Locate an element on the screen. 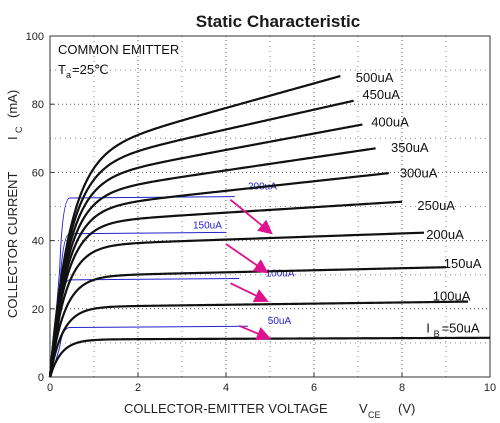 This screenshot has height=423, width=500. shift-arrows is located at coordinates (249, 269).